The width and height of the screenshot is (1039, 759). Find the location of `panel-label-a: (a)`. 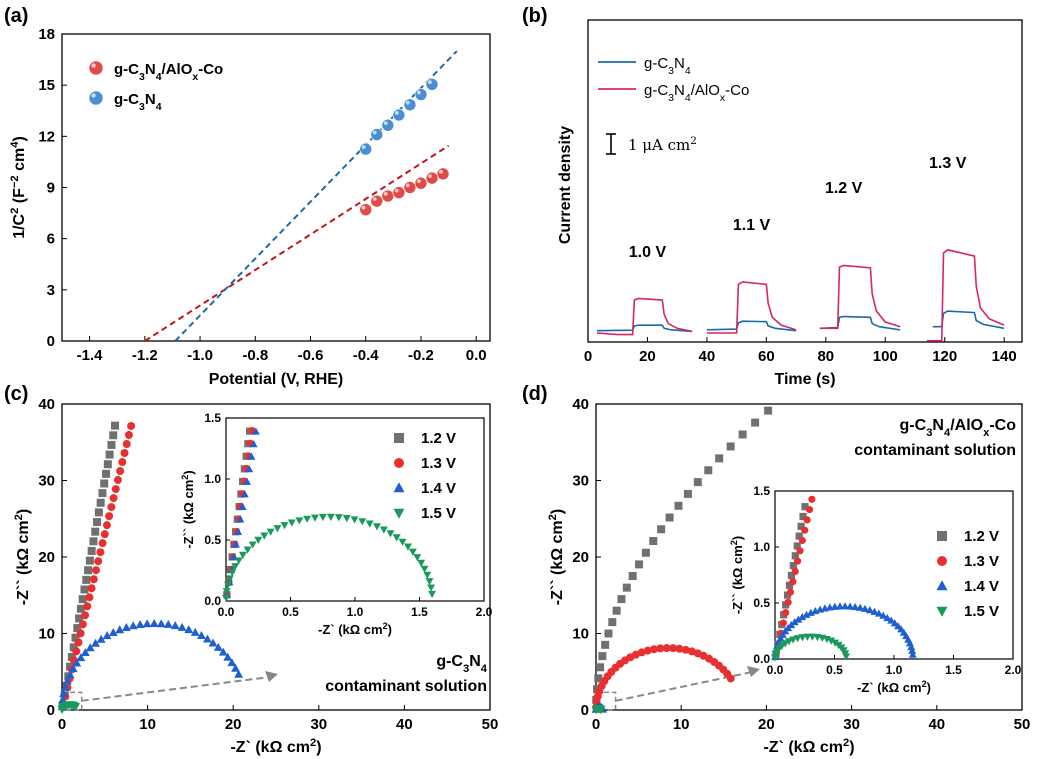

panel-label-a: (a) is located at coordinates (16, 16).